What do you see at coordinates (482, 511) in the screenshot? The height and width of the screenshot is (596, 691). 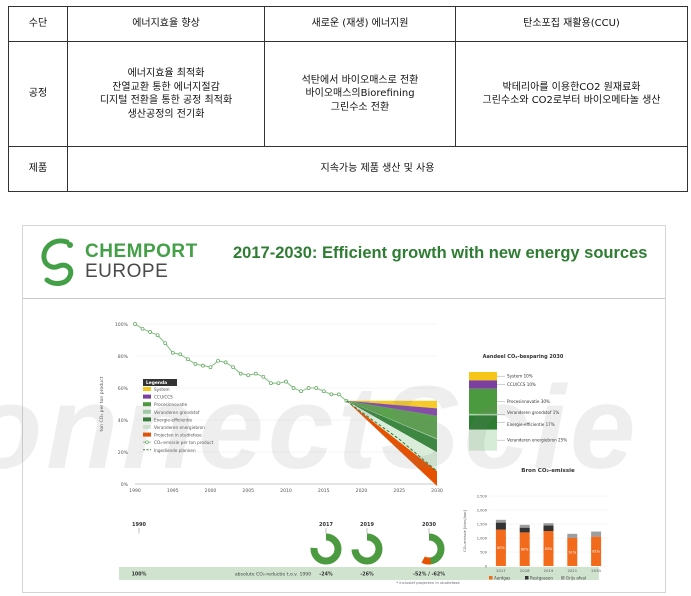 I see `y-tick-label: 2,000` at bounding box center [482, 511].